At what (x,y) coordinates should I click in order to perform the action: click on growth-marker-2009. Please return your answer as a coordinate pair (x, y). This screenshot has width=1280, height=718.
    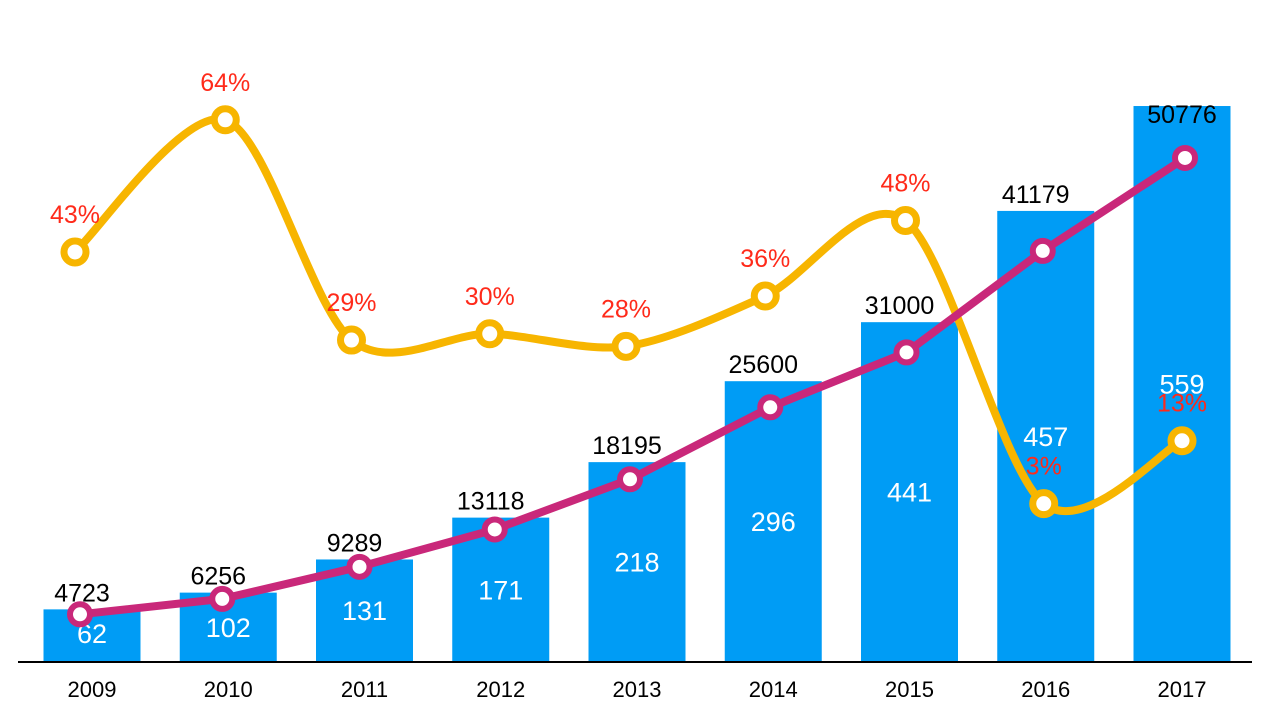
    Looking at the image, I should click on (75, 252).